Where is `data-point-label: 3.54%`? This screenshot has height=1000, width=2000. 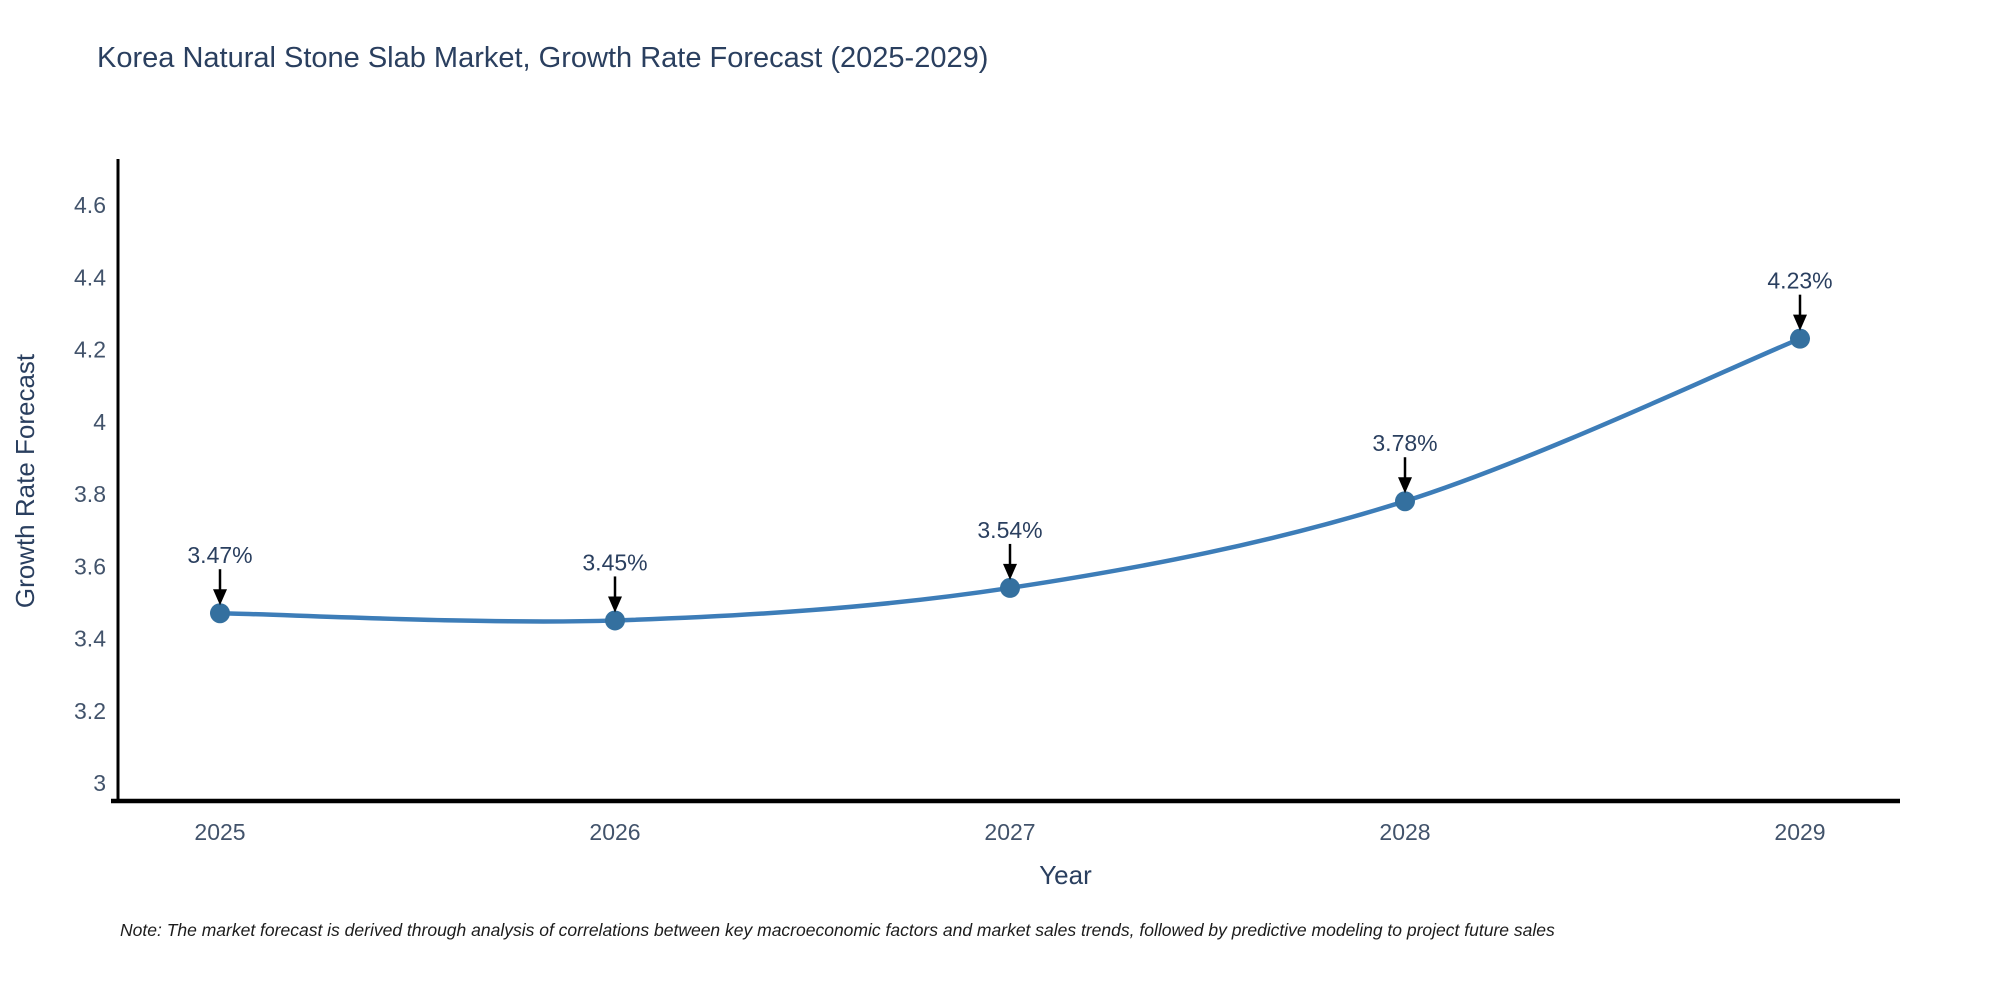 data-point-label: 3.54% is located at coordinates (1009, 530).